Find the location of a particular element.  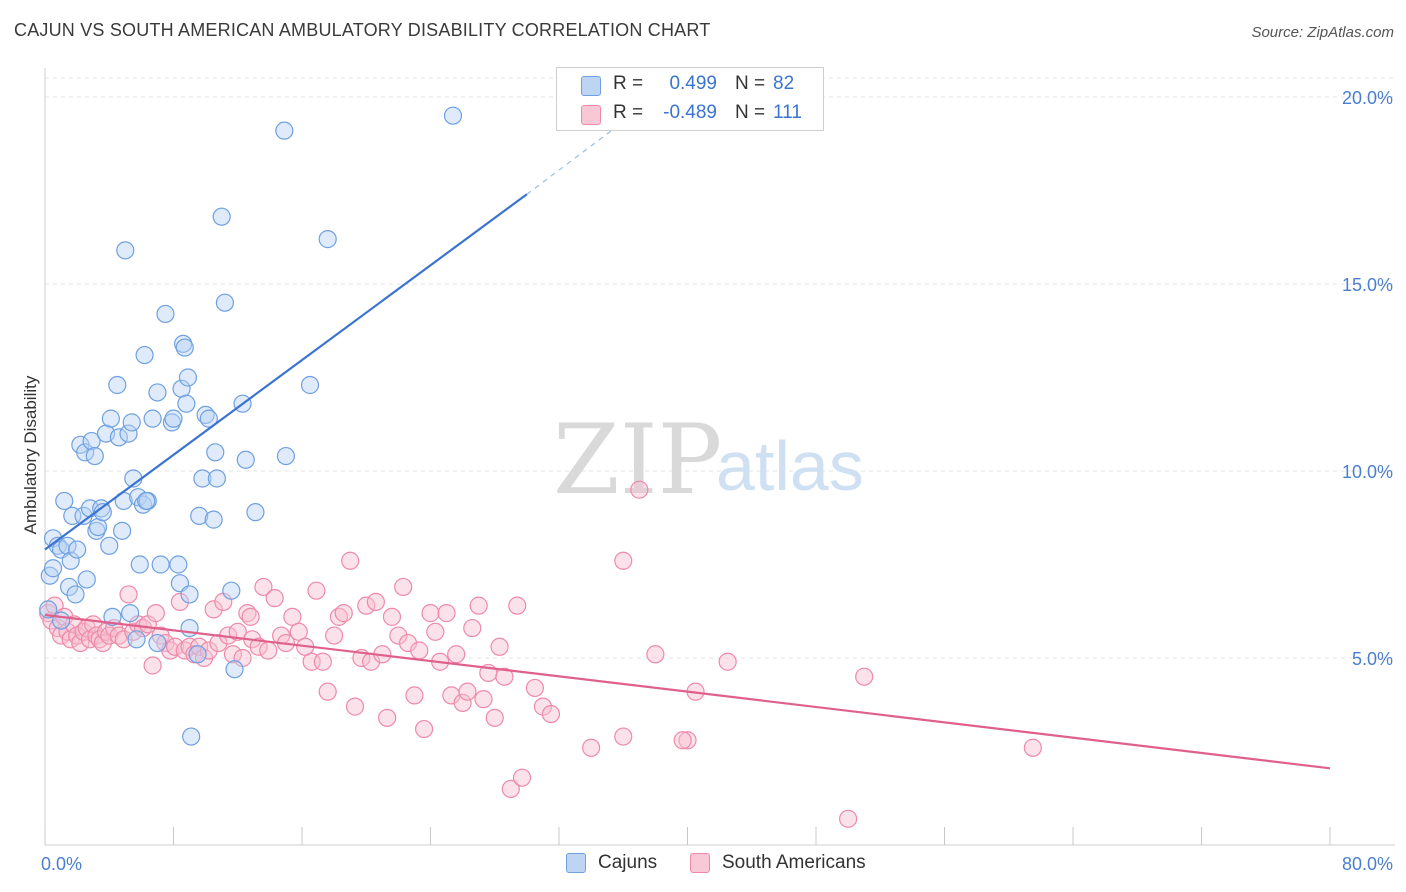

legend-swatch-south-american is located at coordinates (591, 115).